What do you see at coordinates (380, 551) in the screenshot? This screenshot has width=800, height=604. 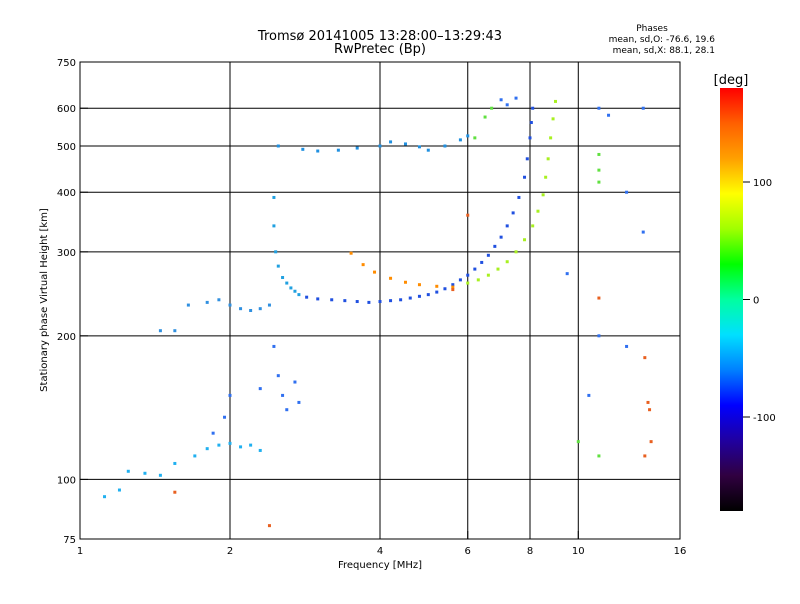 I see `x-tick-label-4: 4` at bounding box center [380, 551].